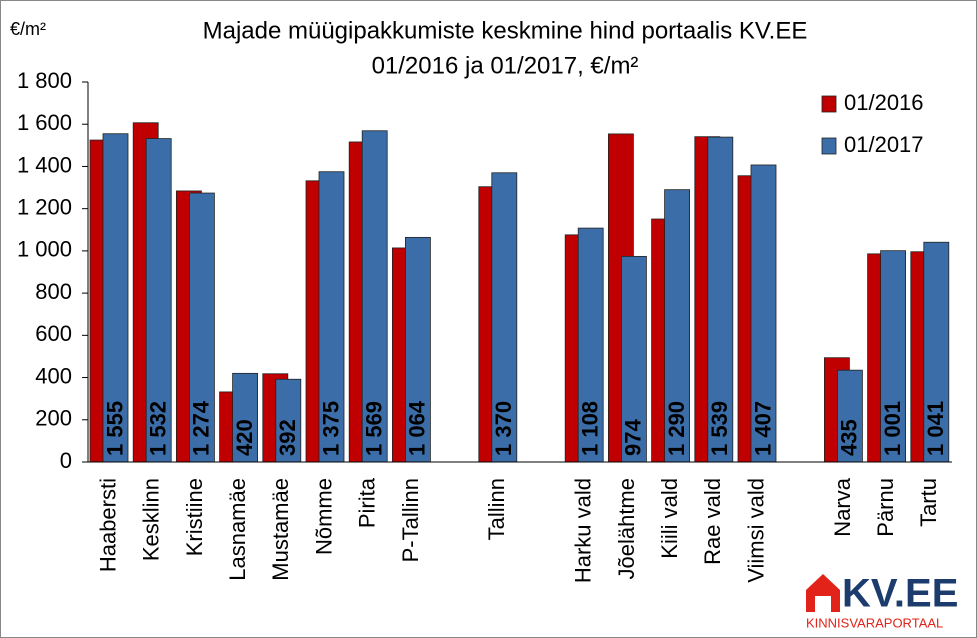  I want to click on x-tick-label: Viimsi vald, so click(755, 530).